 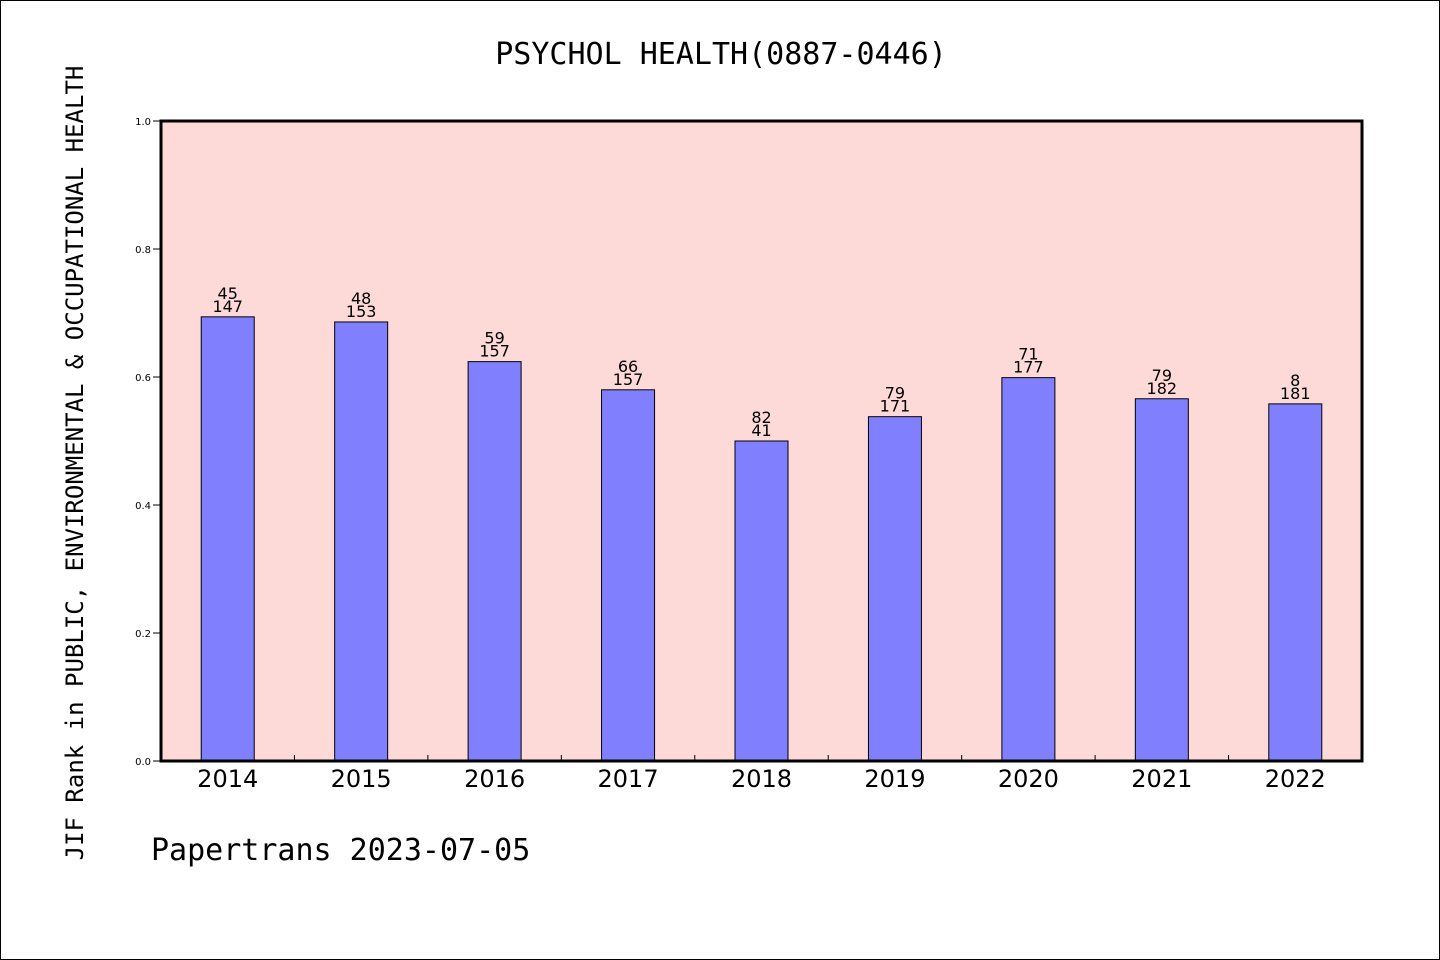 I want to click on total-label: 147, so click(x=227, y=306).